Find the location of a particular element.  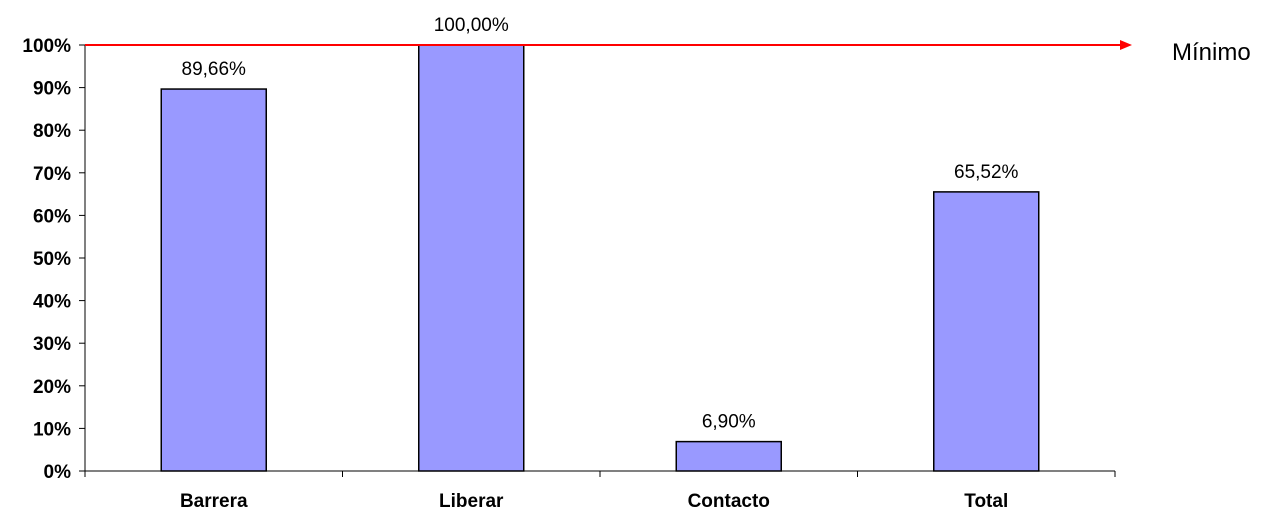

x-axis: Barrera Liberar Contacto Total is located at coordinates (600, 491).